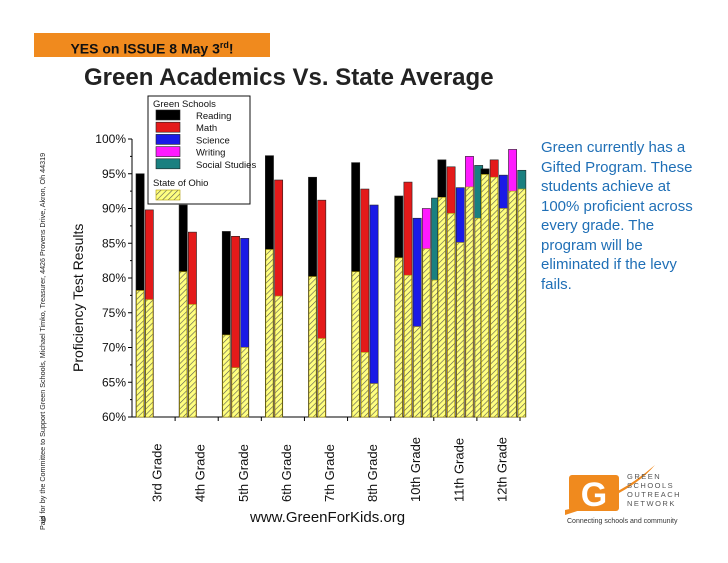 The width and height of the screenshot is (728, 563). What do you see at coordinates (644, 476) in the screenshot?
I see `logo-line1: GREEN` at bounding box center [644, 476].